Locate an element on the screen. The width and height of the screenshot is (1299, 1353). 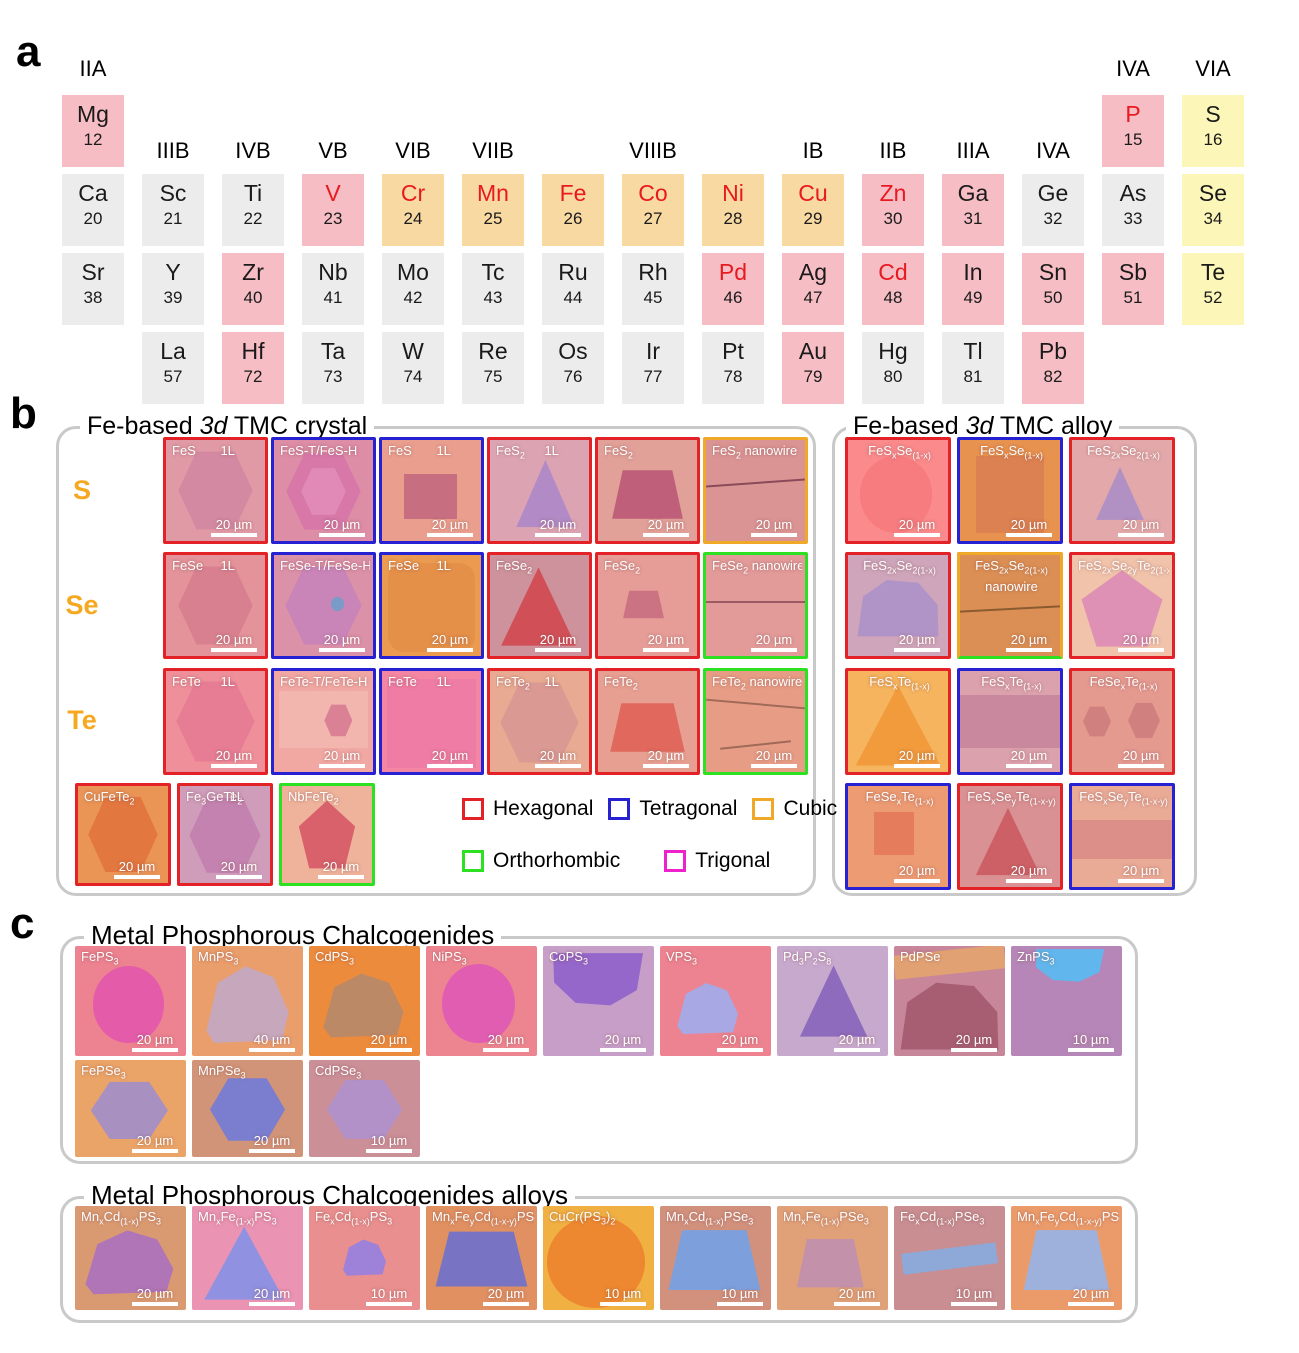
sample-tile-fete-t-fete-h: FeTe-T/FeTe-H 20 µm is located at coordinates (323, 721).